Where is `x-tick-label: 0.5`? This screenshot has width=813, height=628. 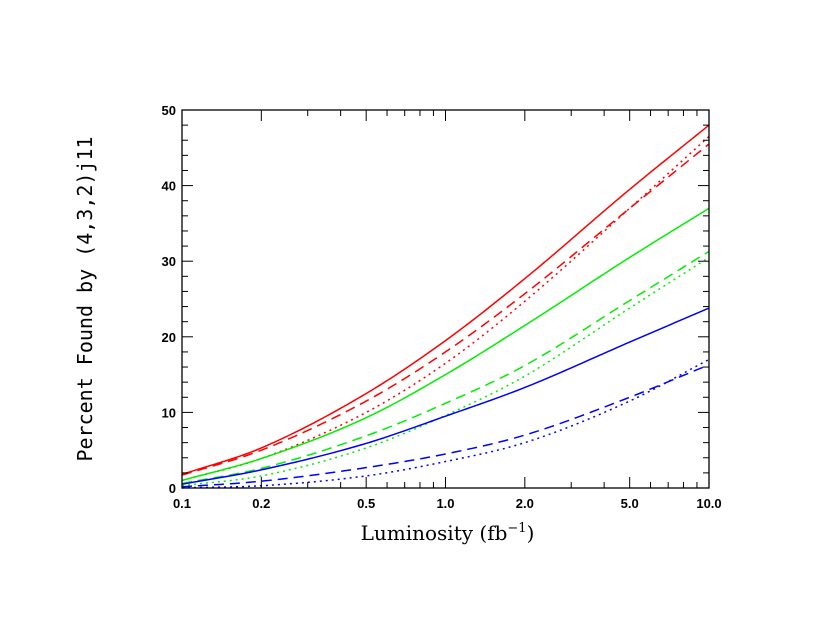
x-tick-label: 0.5 is located at coordinates (366, 503).